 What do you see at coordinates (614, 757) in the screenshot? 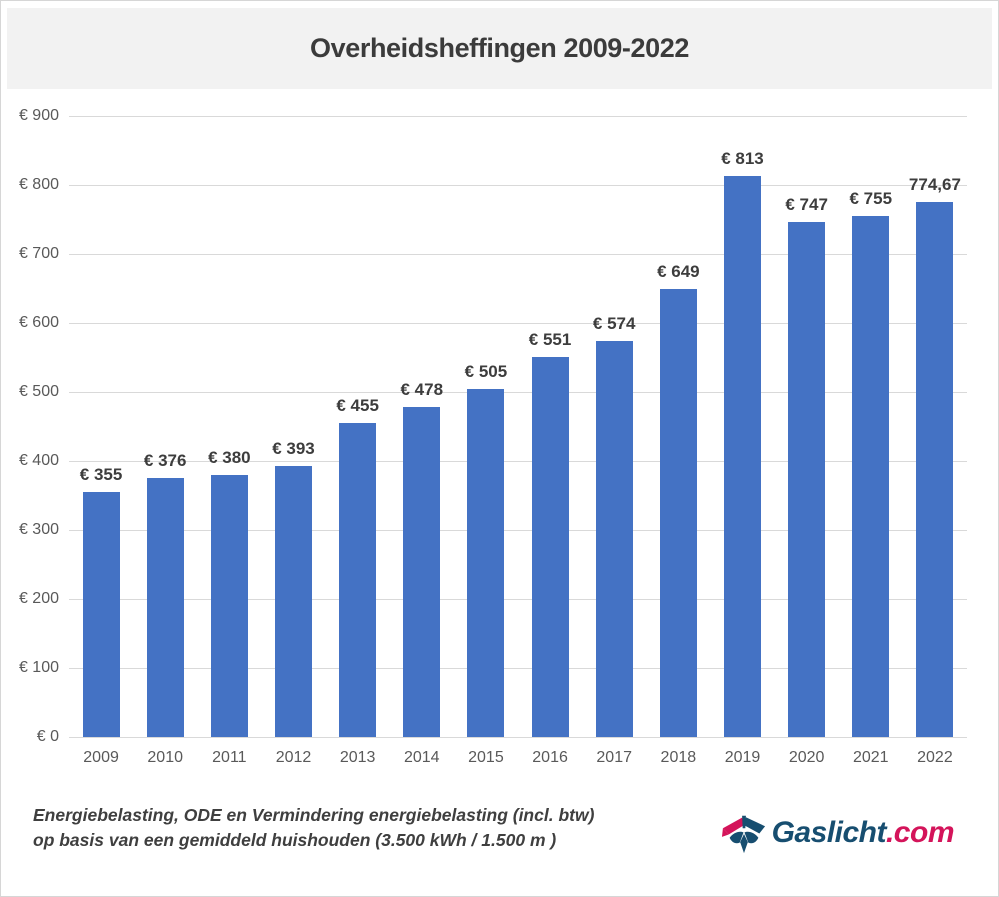
I see `x-axis-label: 2017` at bounding box center [614, 757].